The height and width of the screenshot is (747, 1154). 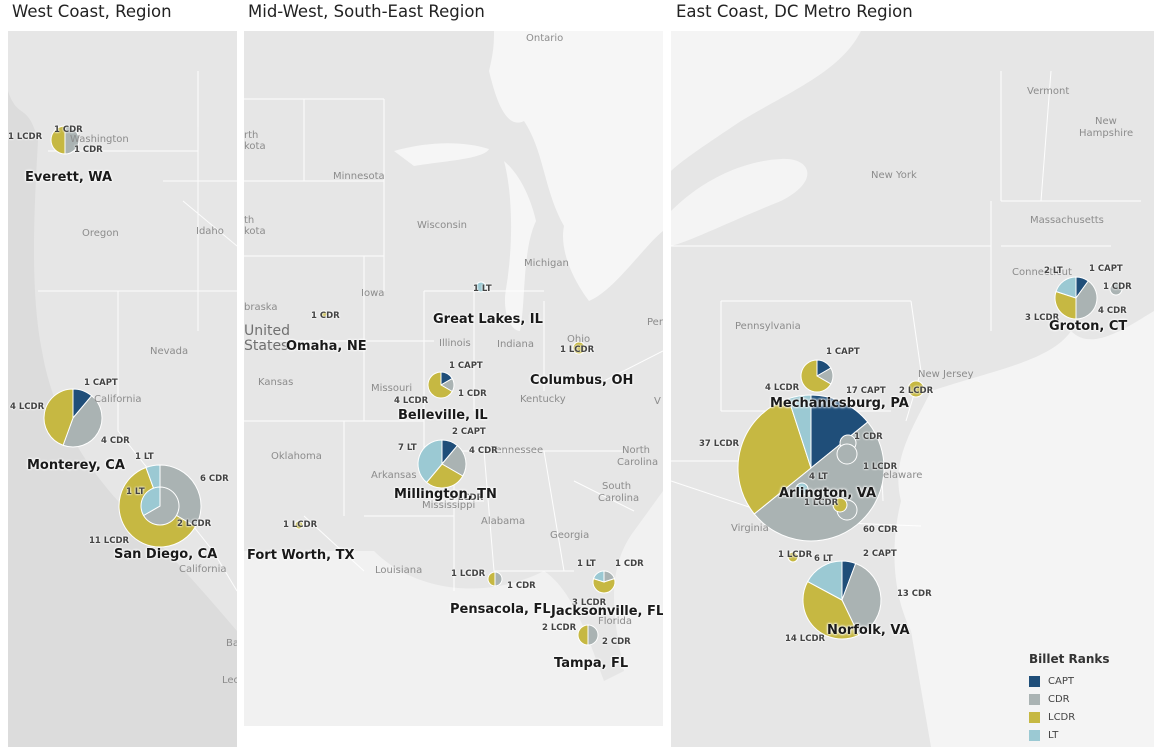 What do you see at coordinates (1069, 735) in the screenshot?
I see `legend-item-lt: LT` at bounding box center [1069, 735].